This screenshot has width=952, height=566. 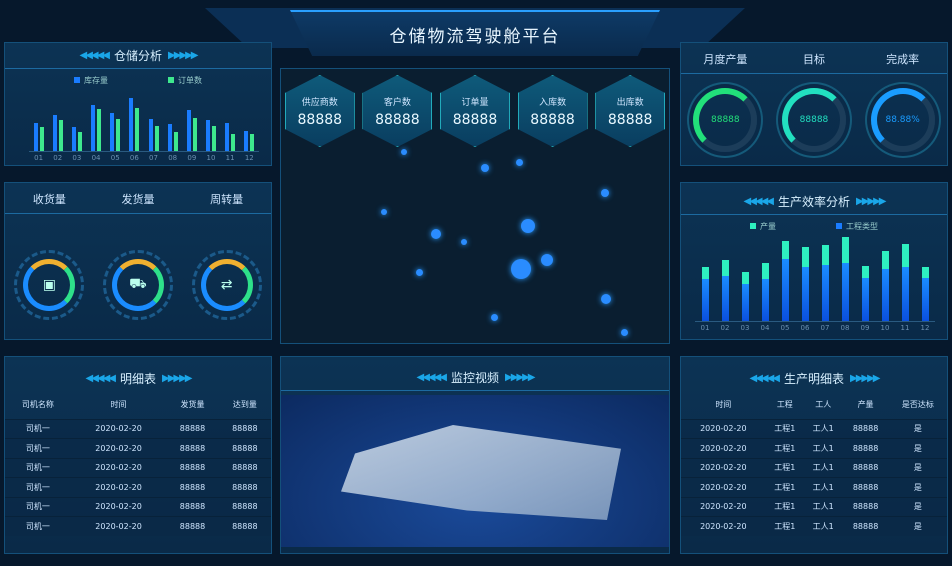 I want to click on box-icon: ▣, so click(x=49, y=285).